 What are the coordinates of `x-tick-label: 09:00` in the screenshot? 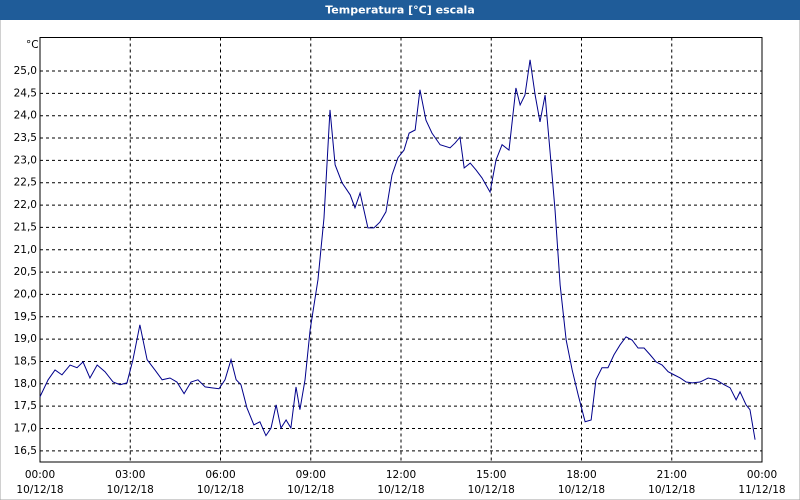 It's located at (311, 475).